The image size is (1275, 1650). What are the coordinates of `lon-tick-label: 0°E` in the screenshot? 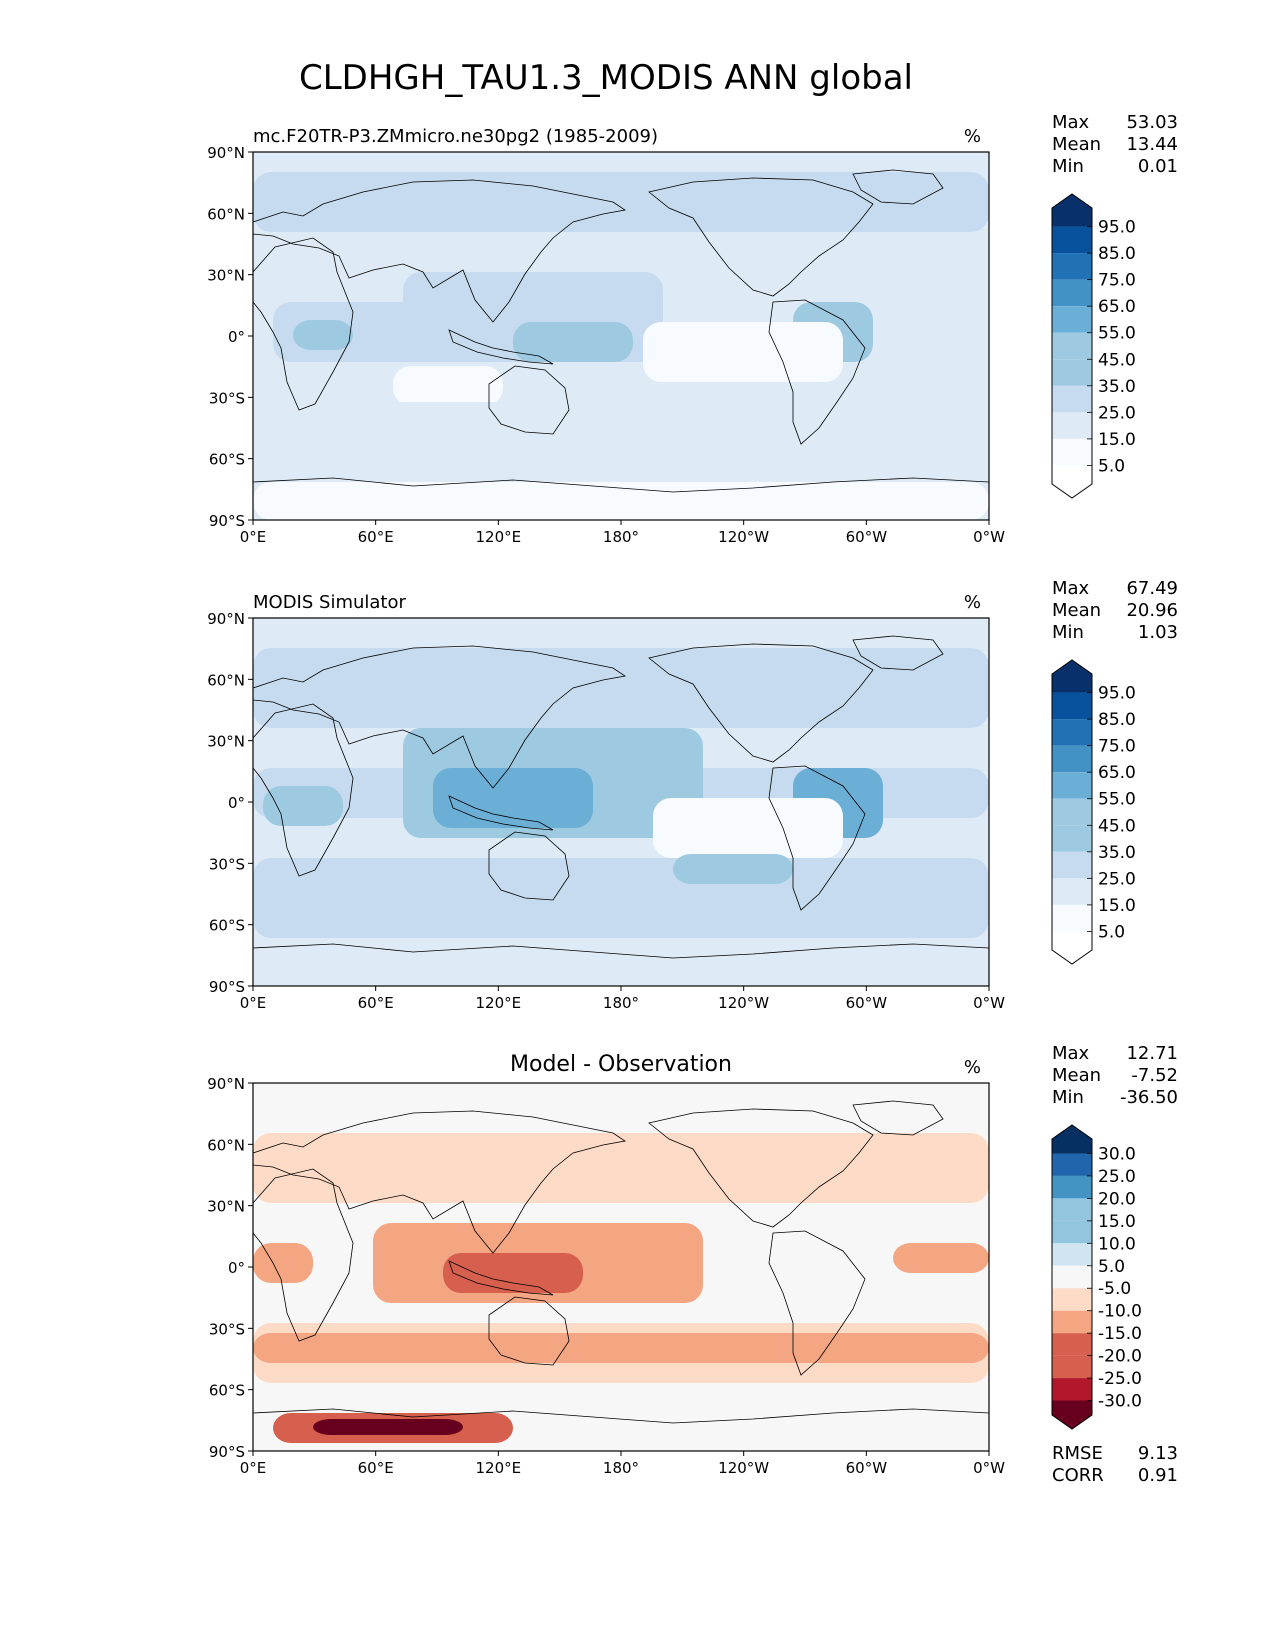 It's located at (253, 1468).